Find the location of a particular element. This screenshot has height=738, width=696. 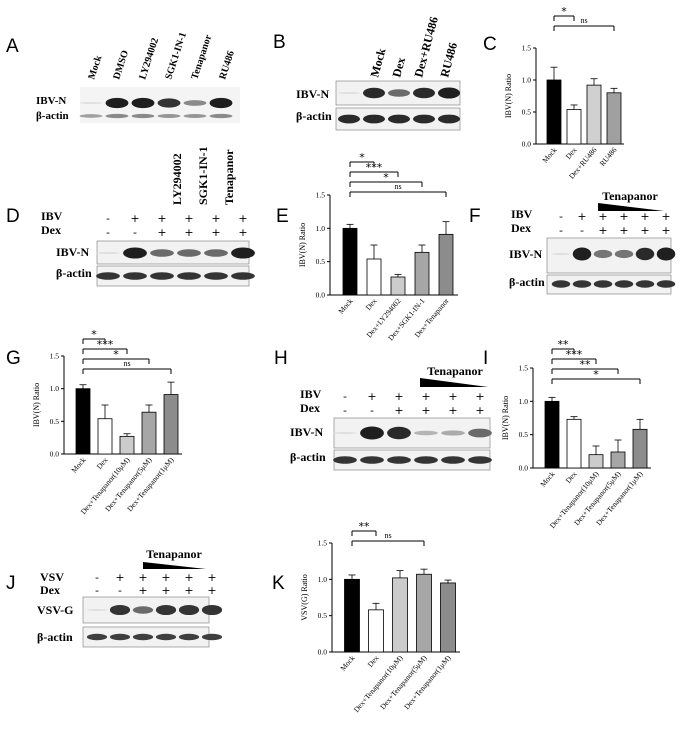

significance-label: ns is located at coordinates (583, 20).